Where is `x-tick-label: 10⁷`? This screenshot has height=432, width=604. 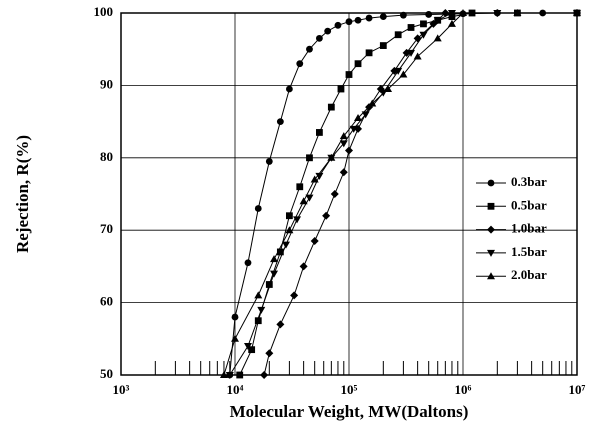
x-tick-label: 10⁷ is located at coordinates (577, 389).